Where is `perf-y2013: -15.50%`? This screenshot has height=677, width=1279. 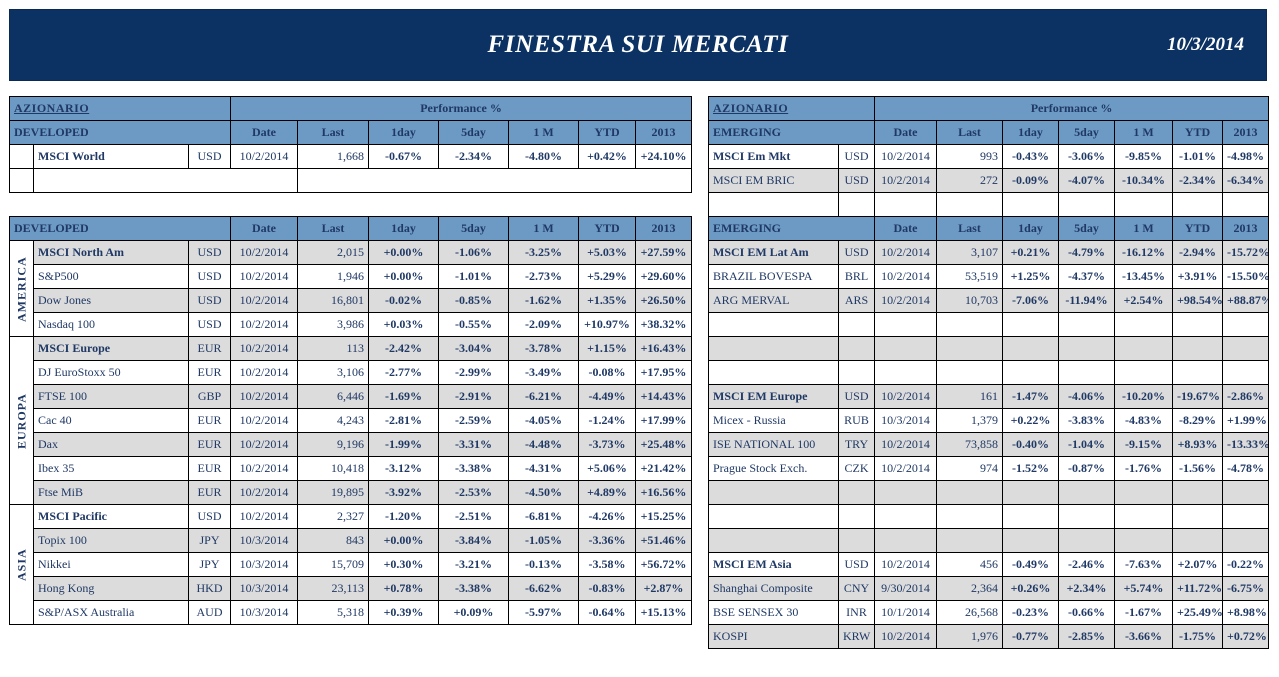
perf-y2013: -15.50% is located at coordinates (1245, 276).